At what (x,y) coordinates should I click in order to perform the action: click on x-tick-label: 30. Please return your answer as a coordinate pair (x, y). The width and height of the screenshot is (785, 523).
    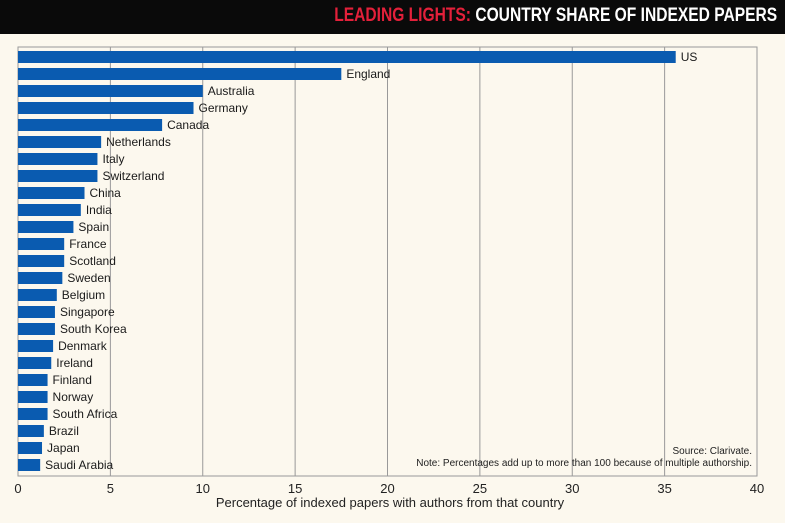
    Looking at the image, I should click on (572, 488).